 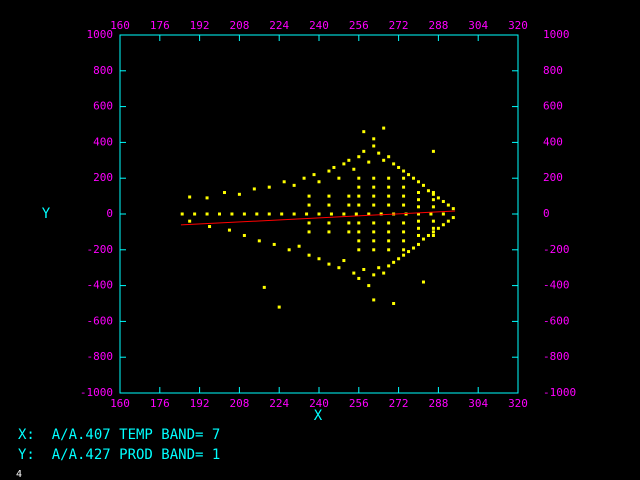 What do you see at coordinates (109, 213) in the screenshot?
I see `y-tick-label: 0` at bounding box center [109, 213].